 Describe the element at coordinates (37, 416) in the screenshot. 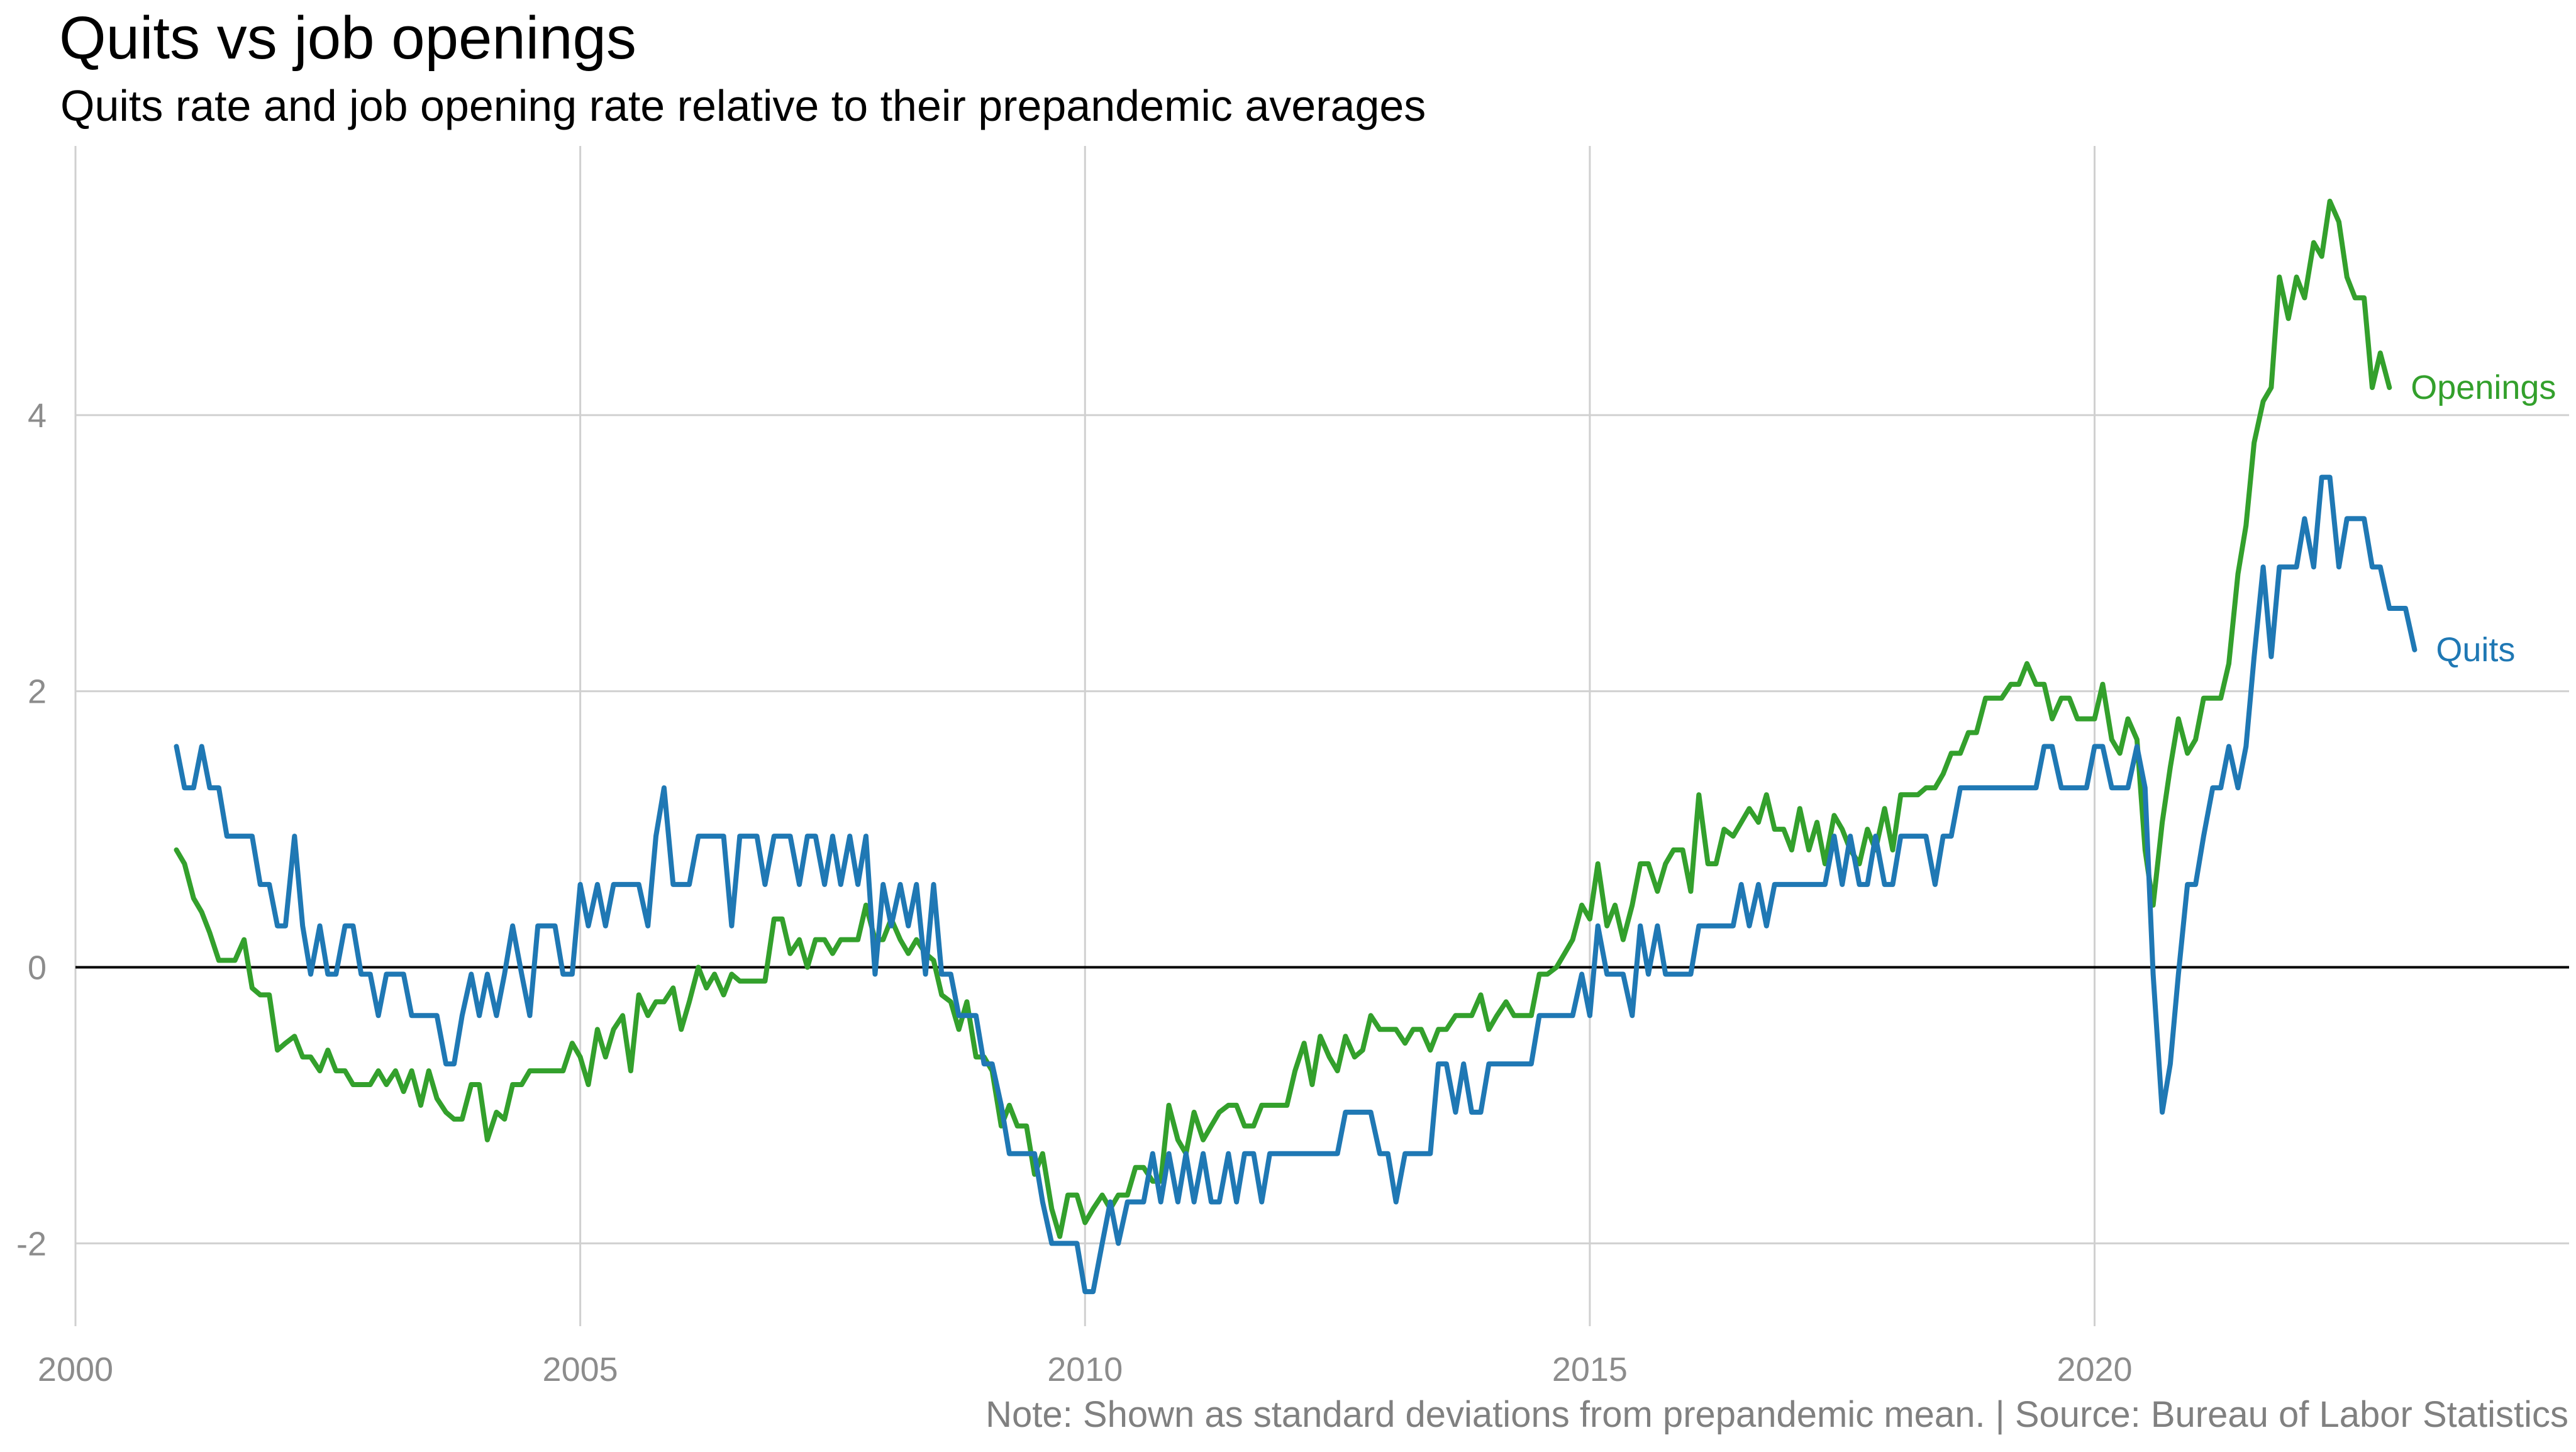

I see `y-tick-label: 4` at that location.